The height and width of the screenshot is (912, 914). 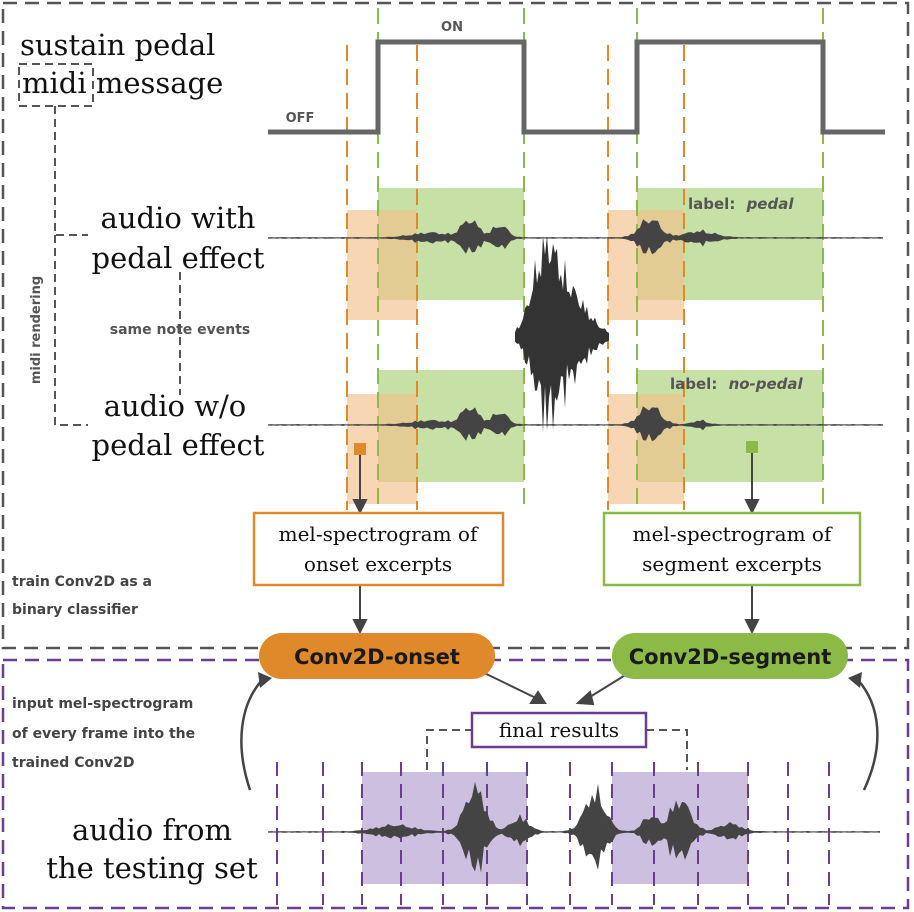 What do you see at coordinates (300, 118) in the screenshot?
I see `off-label: OFF` at bounding box center [300, 118].